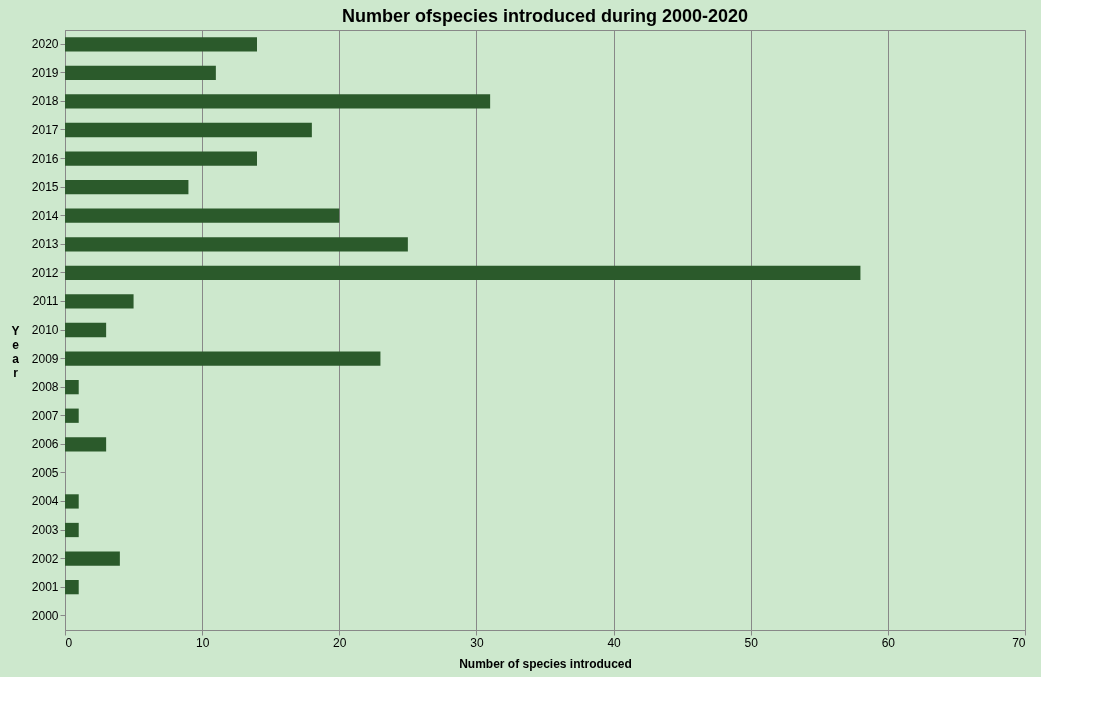 Image resolution: width=1095 pixels, height=728 pixels. What do you see at coordinates (15, 351) in the screenshot?
I see `y-axis-title: Year` at bounding box center [15, 351].